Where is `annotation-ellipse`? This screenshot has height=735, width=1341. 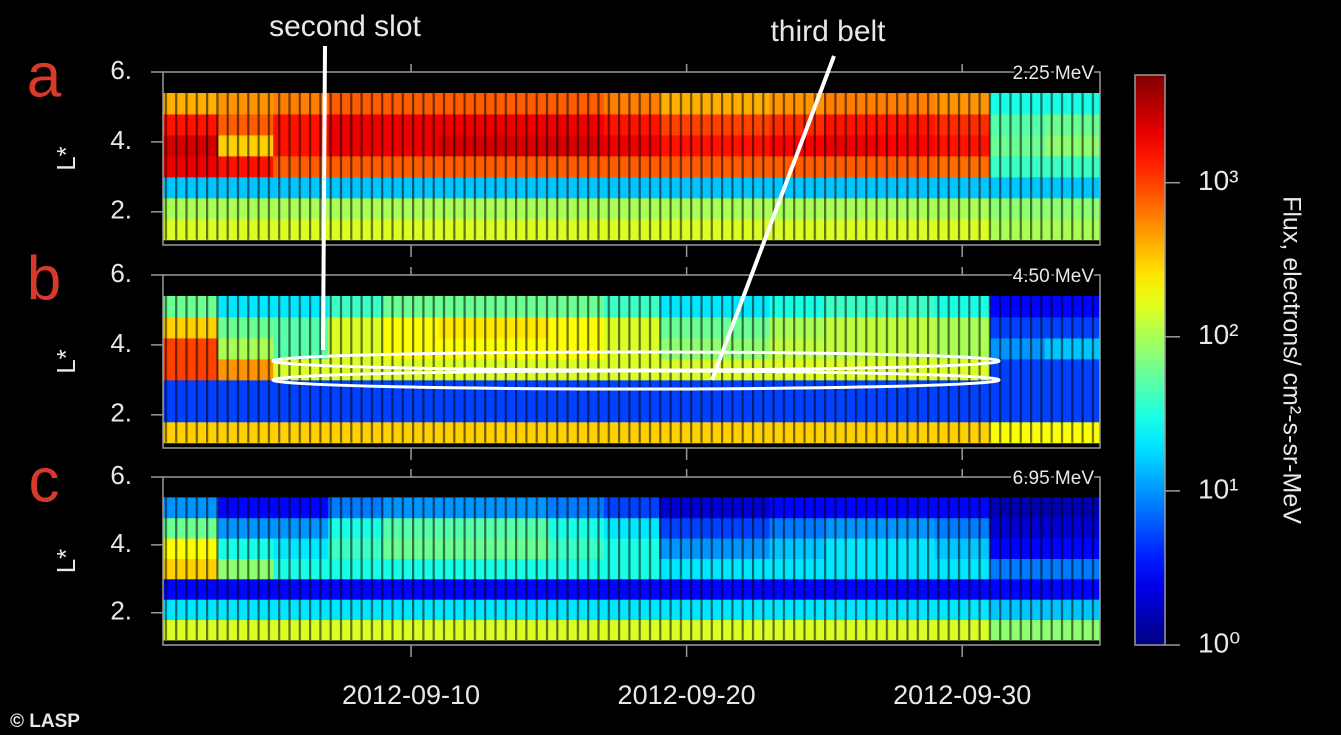
annotation-ellipse is located at coordinates (636, 380).